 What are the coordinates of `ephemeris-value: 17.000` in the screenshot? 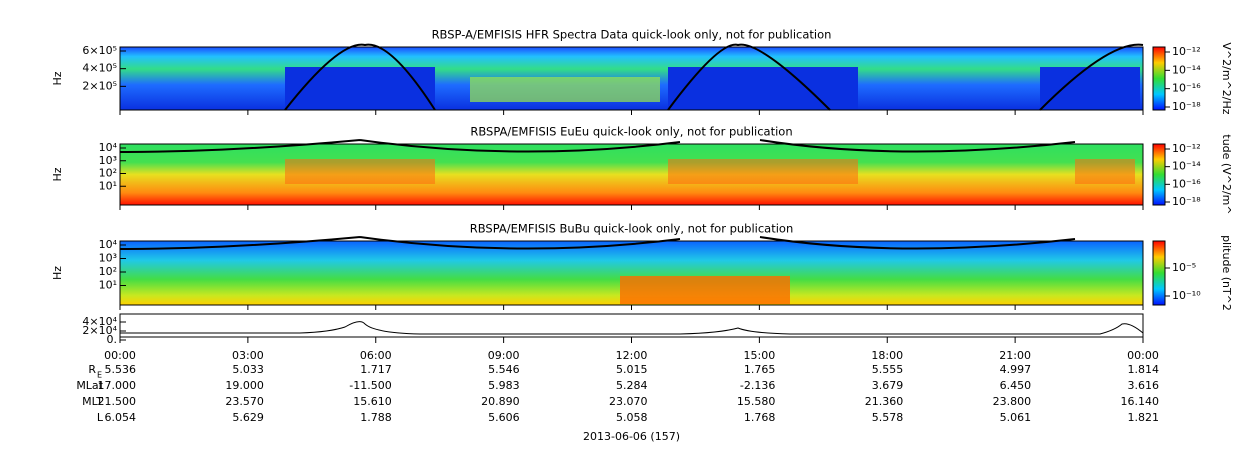 It's located at (117, 385).